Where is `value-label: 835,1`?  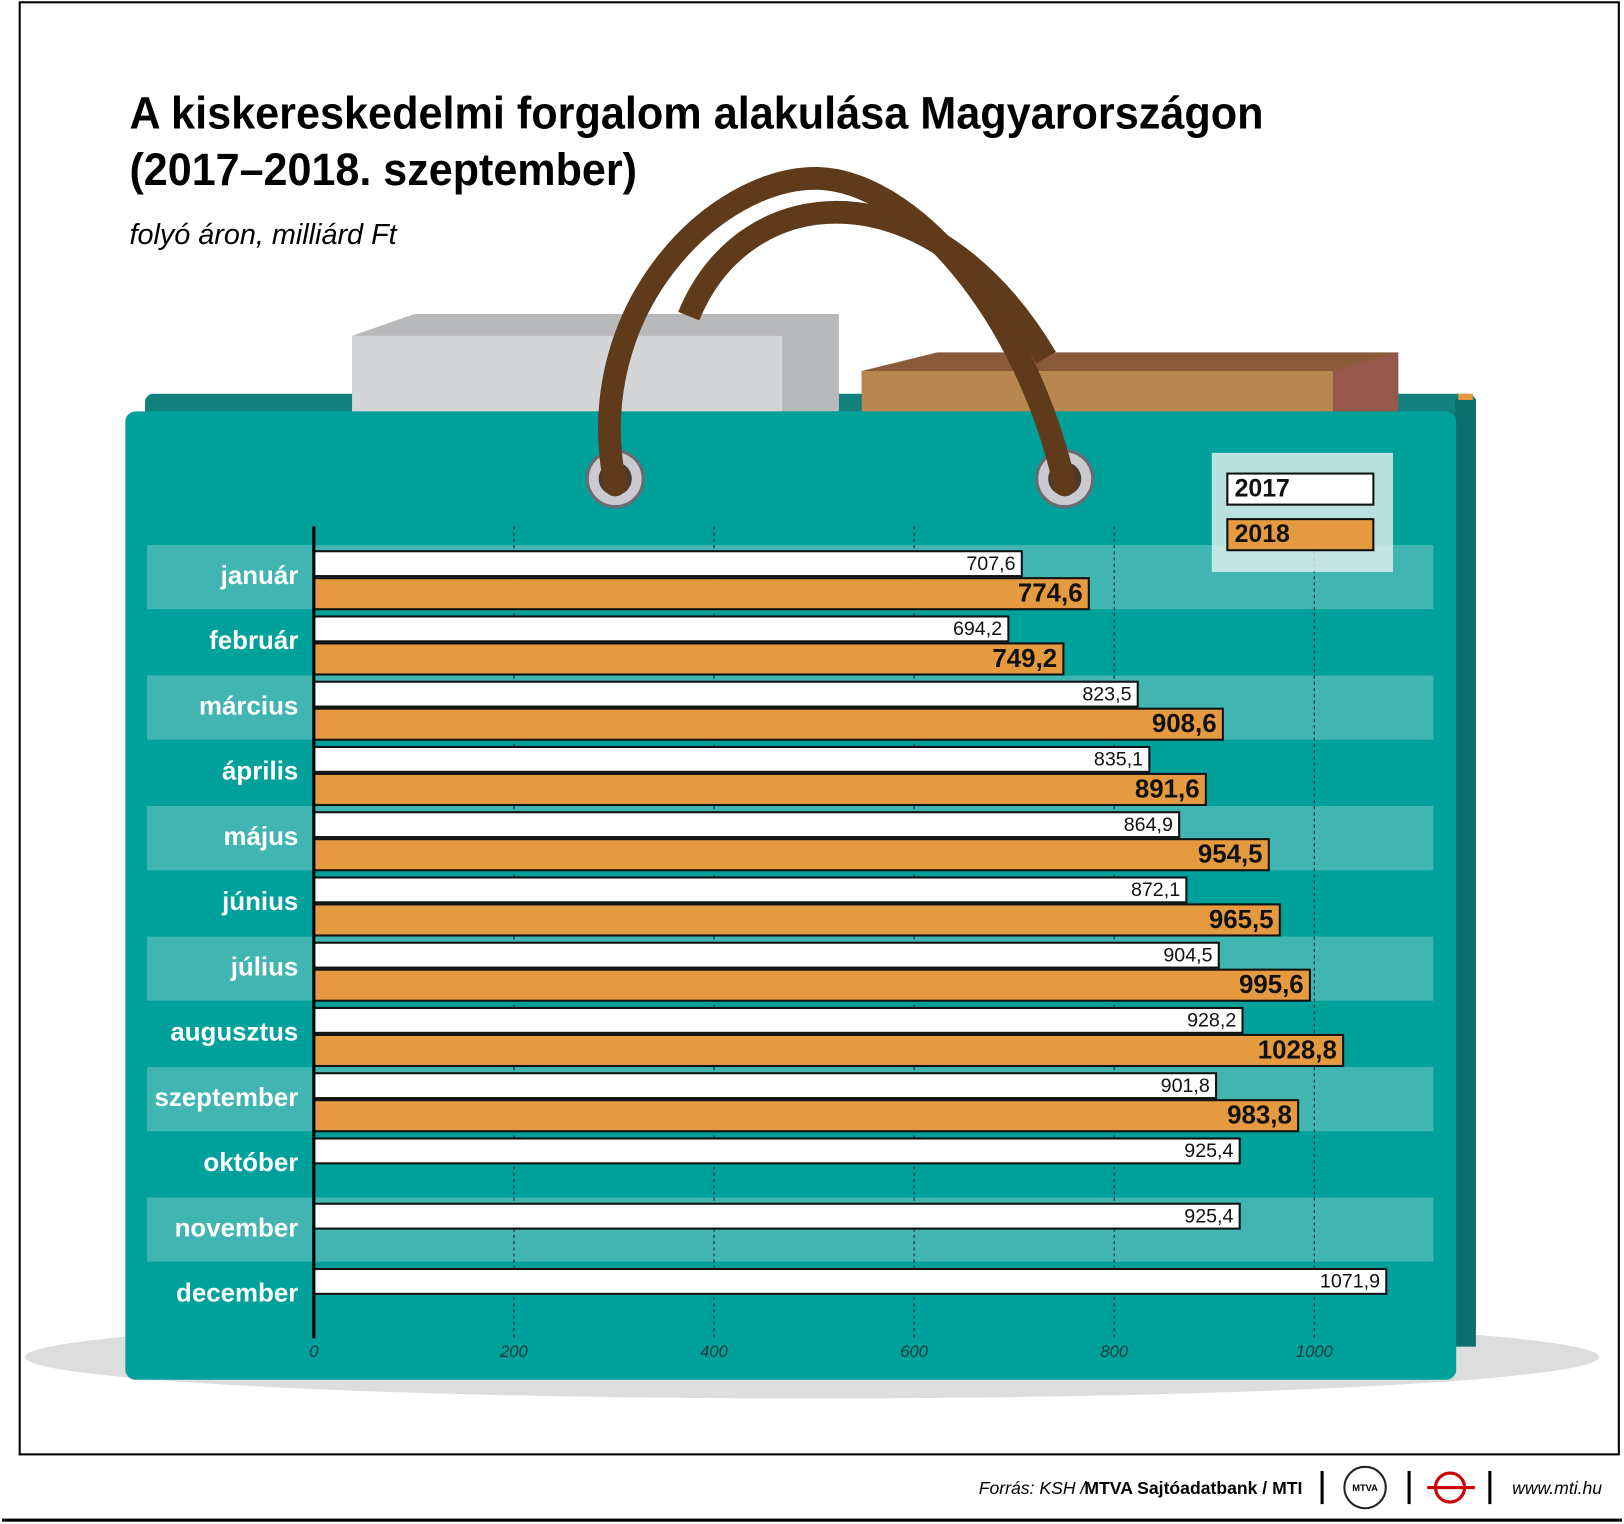
value-label: 835,1 is located at coordinates (1118, 760).